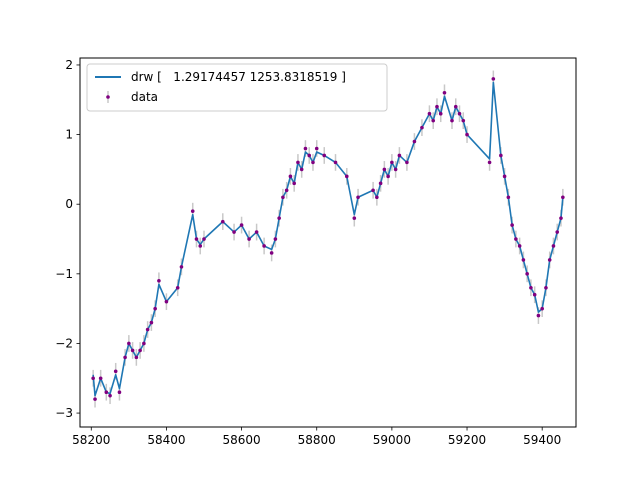 Image resolution: width=640 pixels, height=485 pixels. I want to click on x-tick-label: 58600, so click(241, 440).